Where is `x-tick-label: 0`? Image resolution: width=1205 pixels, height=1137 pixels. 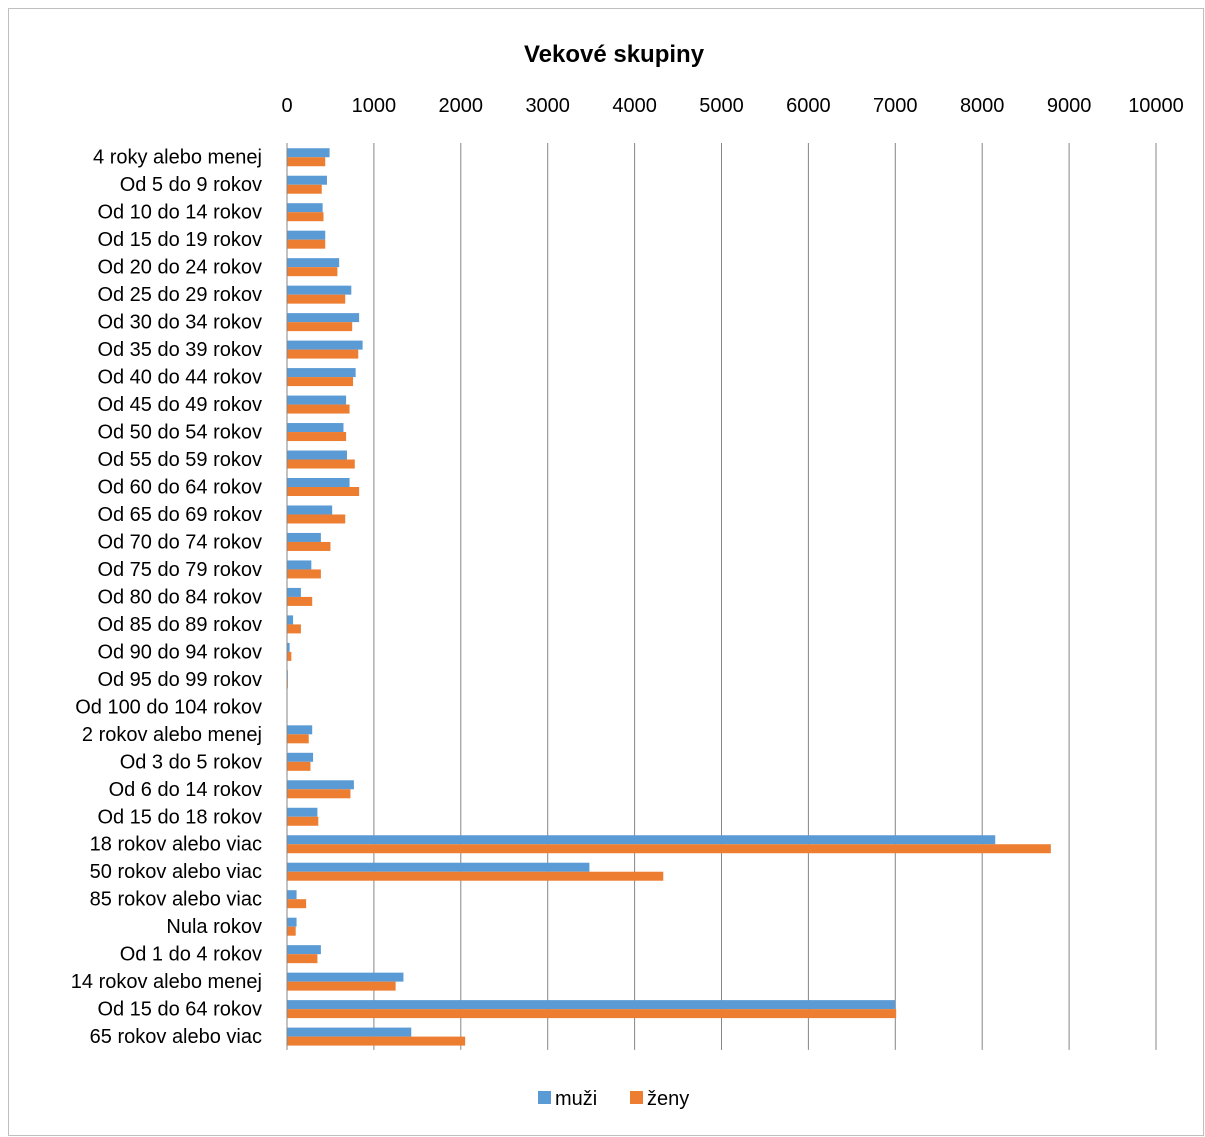
x-tick-label: 0 is located at coordinates (286, 106).